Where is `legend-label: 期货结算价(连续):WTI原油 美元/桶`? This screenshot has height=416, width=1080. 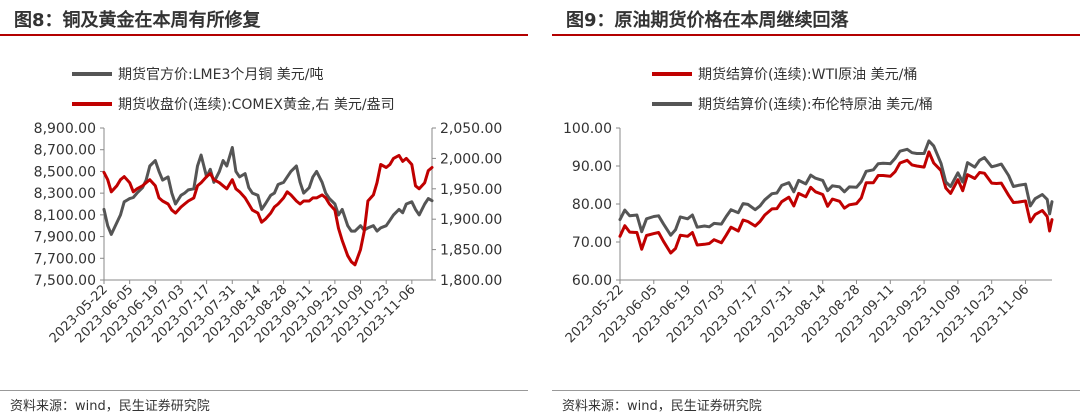
legend-label: 期货结算价(连续):WTI原油 美元/桶 is located at coordinates (807, 74).